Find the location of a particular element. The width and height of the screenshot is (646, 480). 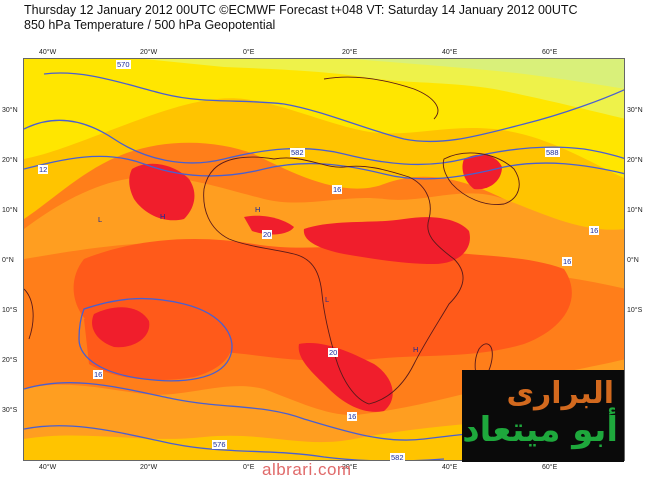

watermark-logo: البرارى أبو ميتعاد is located at coordinates (543, 416).